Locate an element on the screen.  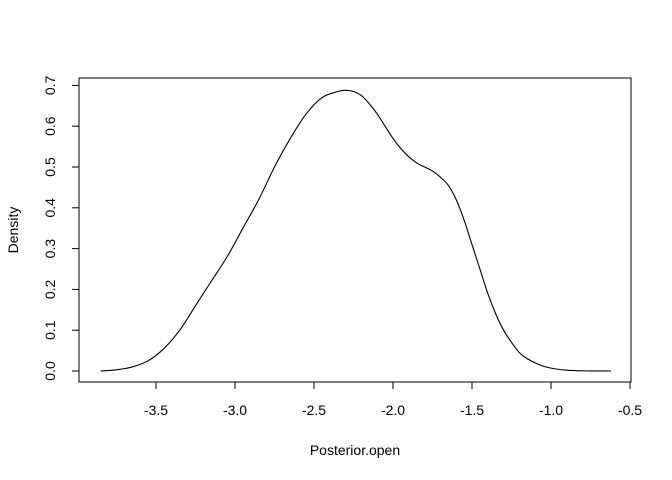
x-tick-label: -3.0 is located at coordinates (235, 410).